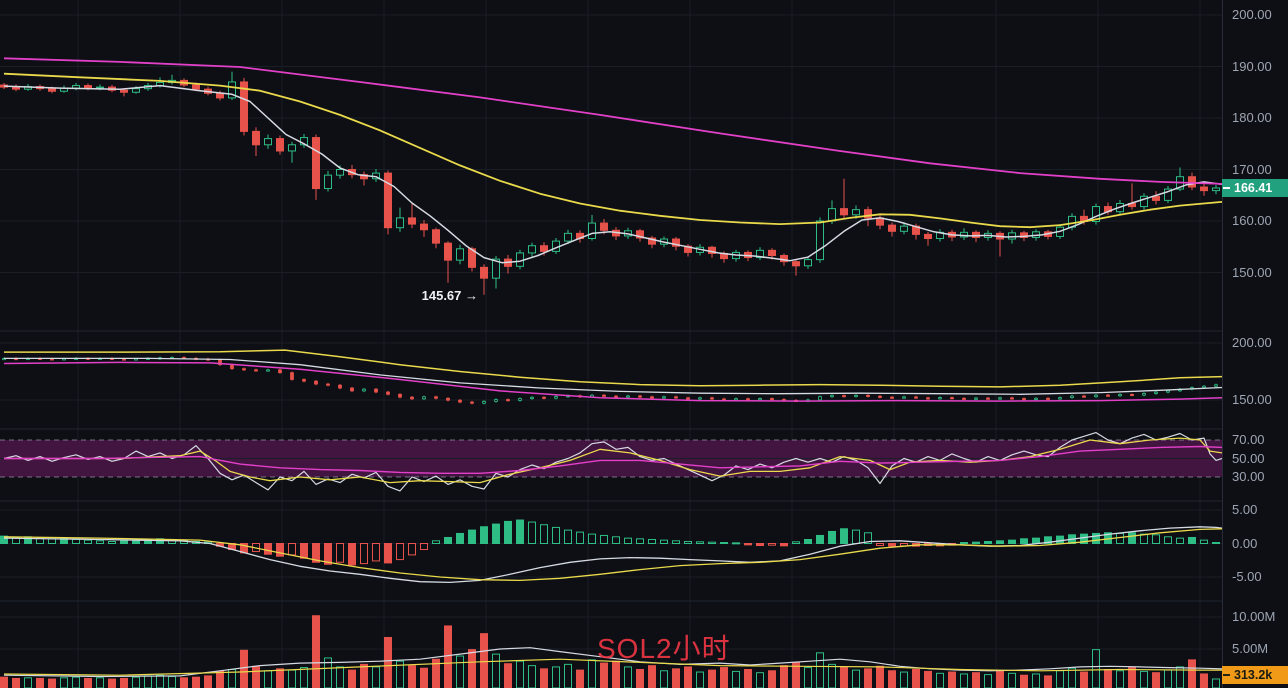 This screenshot has width=1288, height=688. What do you see at coordinates (1250, 648) in the screenshot?
I see `axis-tick-label: 5.00M` at bounding box center [1250, 648].